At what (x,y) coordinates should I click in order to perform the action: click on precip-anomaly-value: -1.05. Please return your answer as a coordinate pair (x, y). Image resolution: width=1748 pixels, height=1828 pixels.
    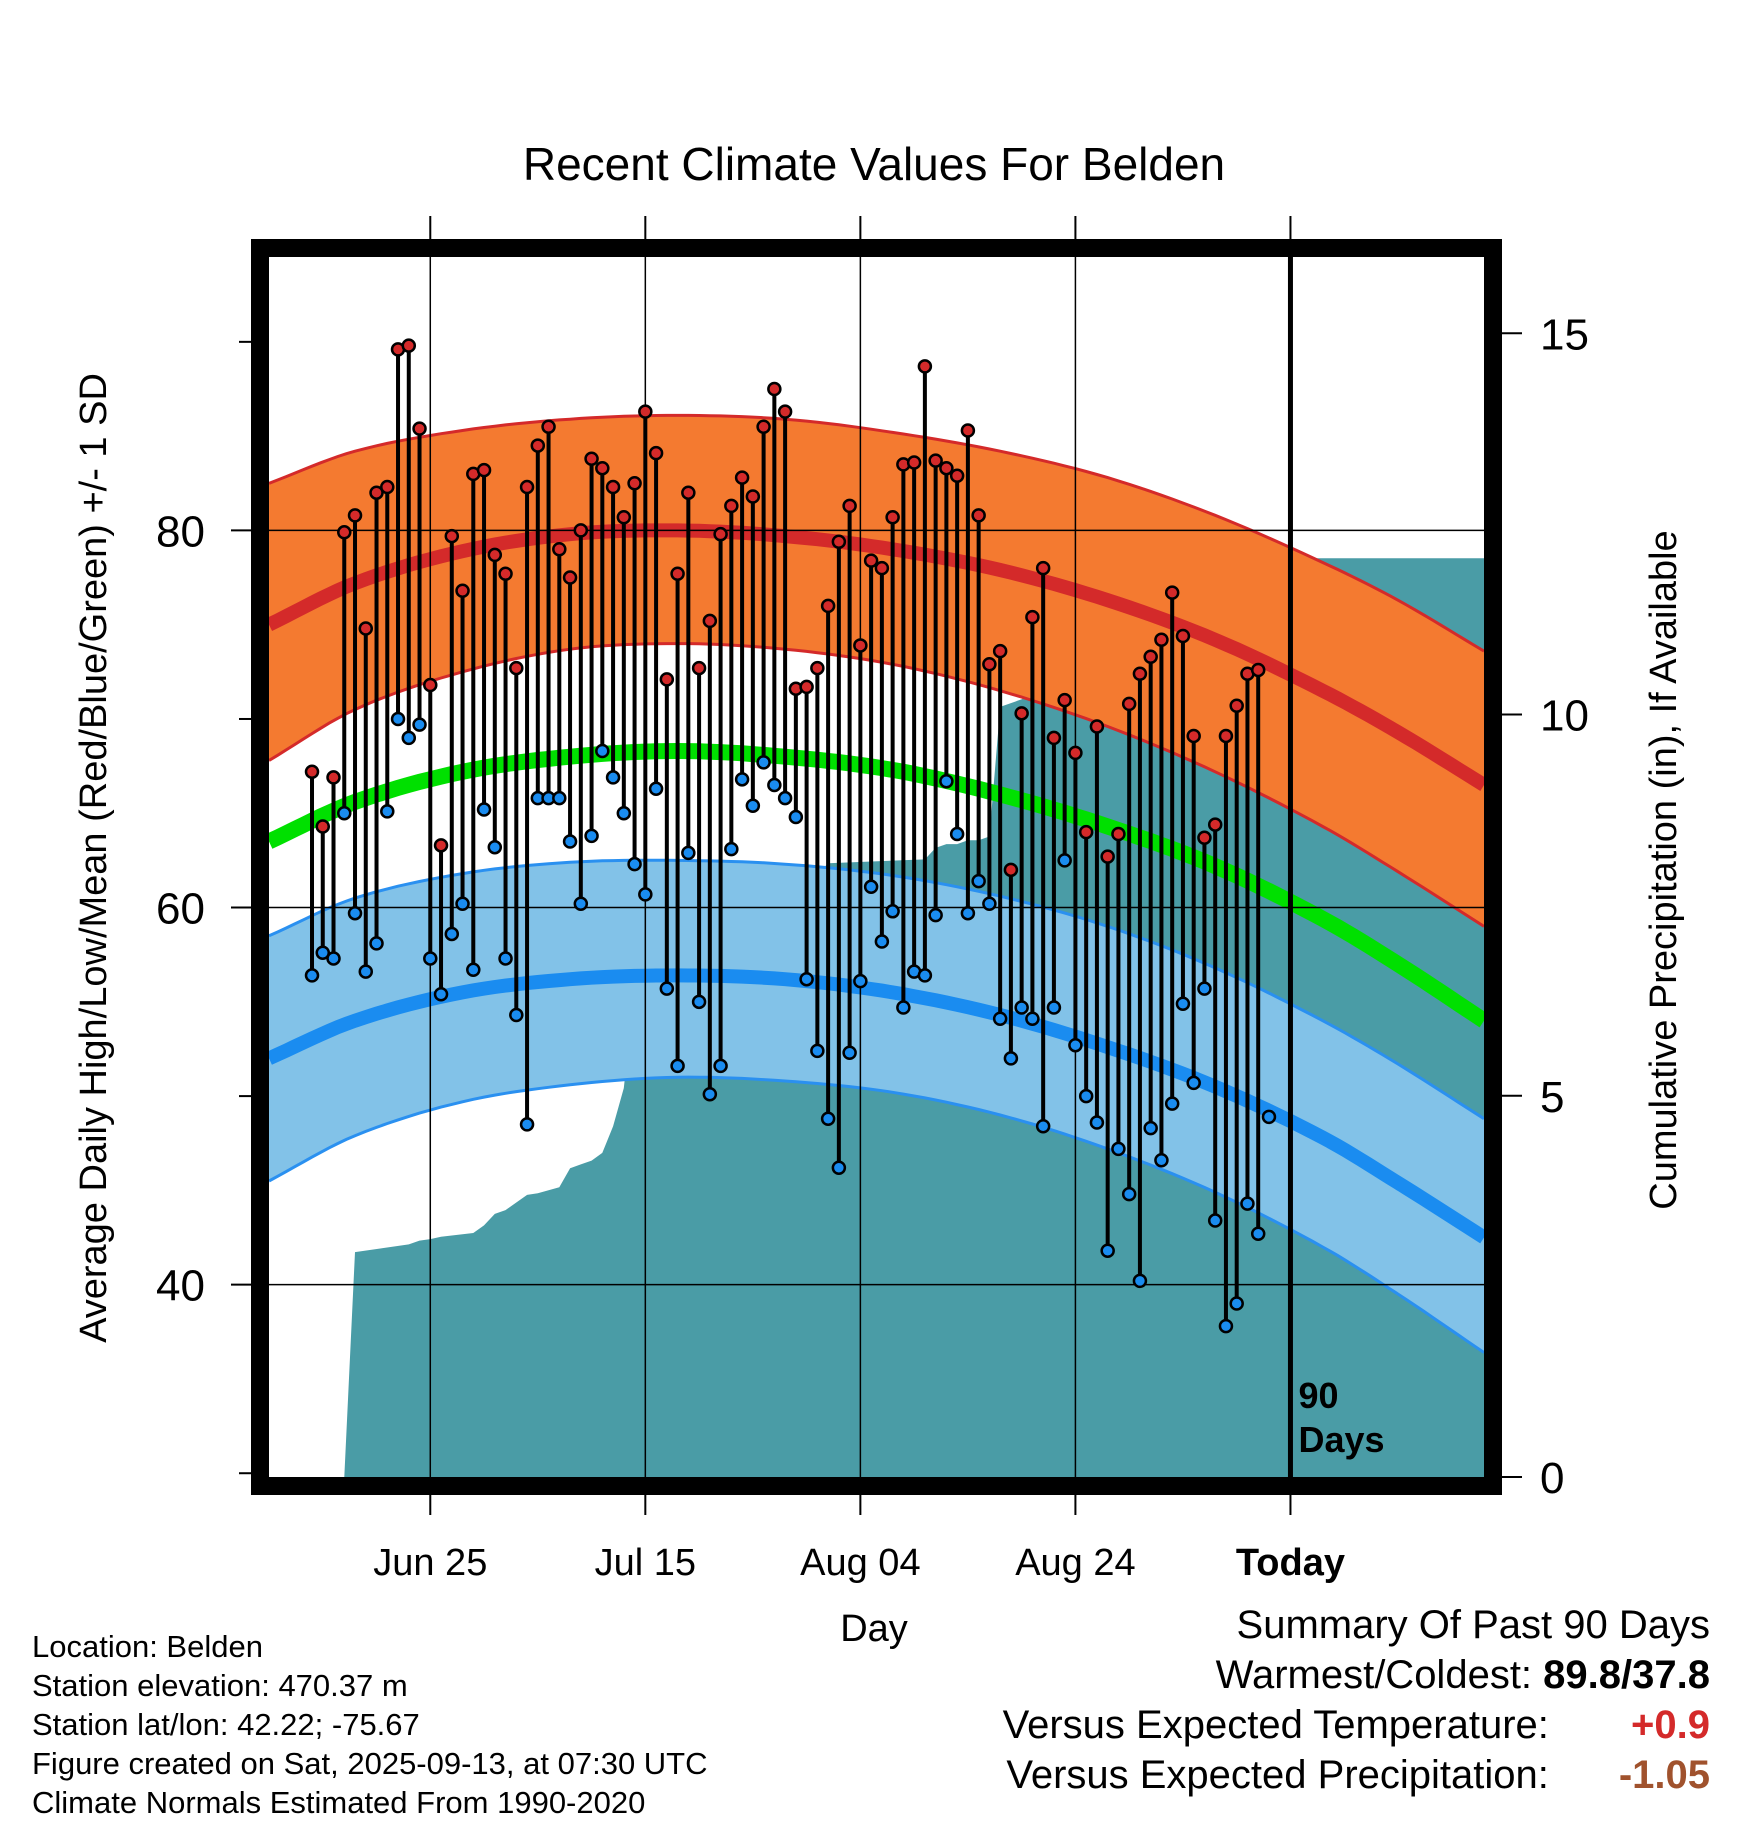
    Looking at the image, I should click on (1664, 1775).